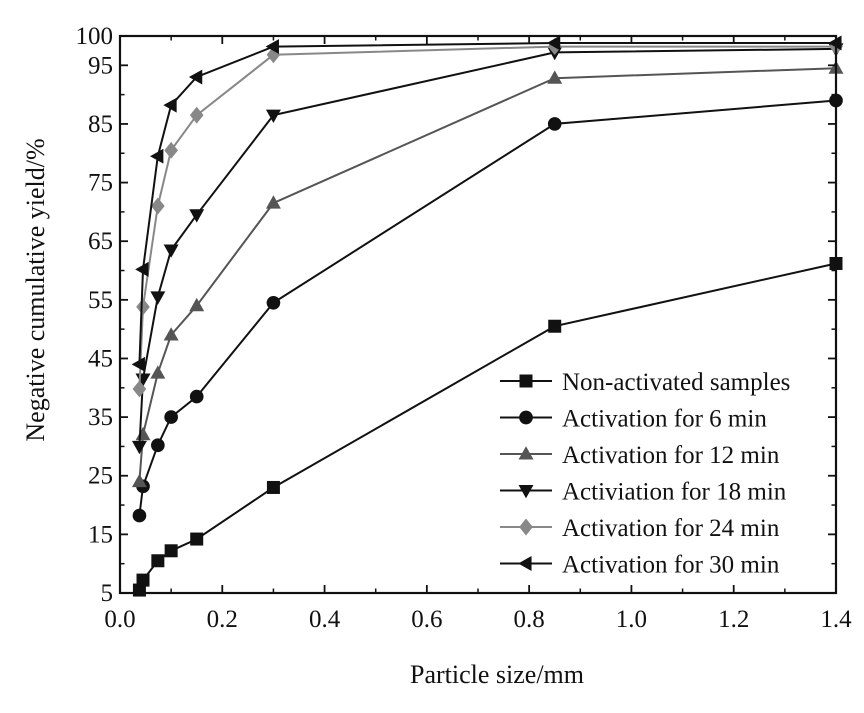 Image resolution: width=864 pixels, height=713 pixels. Describe the element at coordinates (100, 417) in the screenshot. I see `y-tick-label: 35` at that location.